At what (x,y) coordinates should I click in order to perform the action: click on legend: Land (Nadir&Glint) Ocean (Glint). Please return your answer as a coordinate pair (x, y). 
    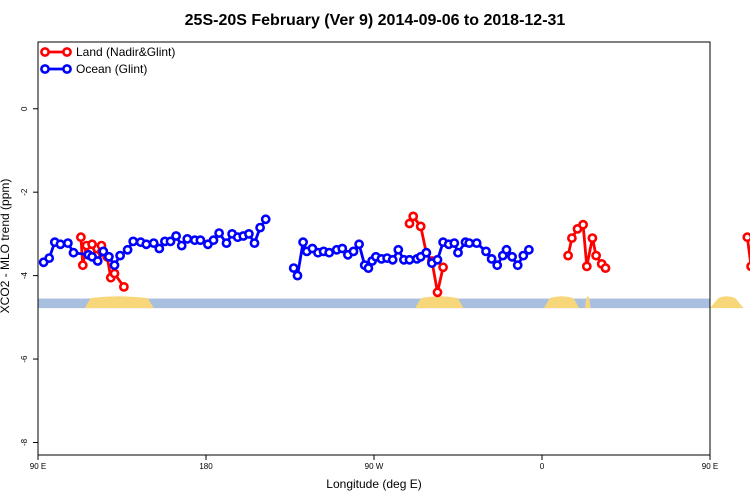
    Looking at the image, I should click on (107, 60).